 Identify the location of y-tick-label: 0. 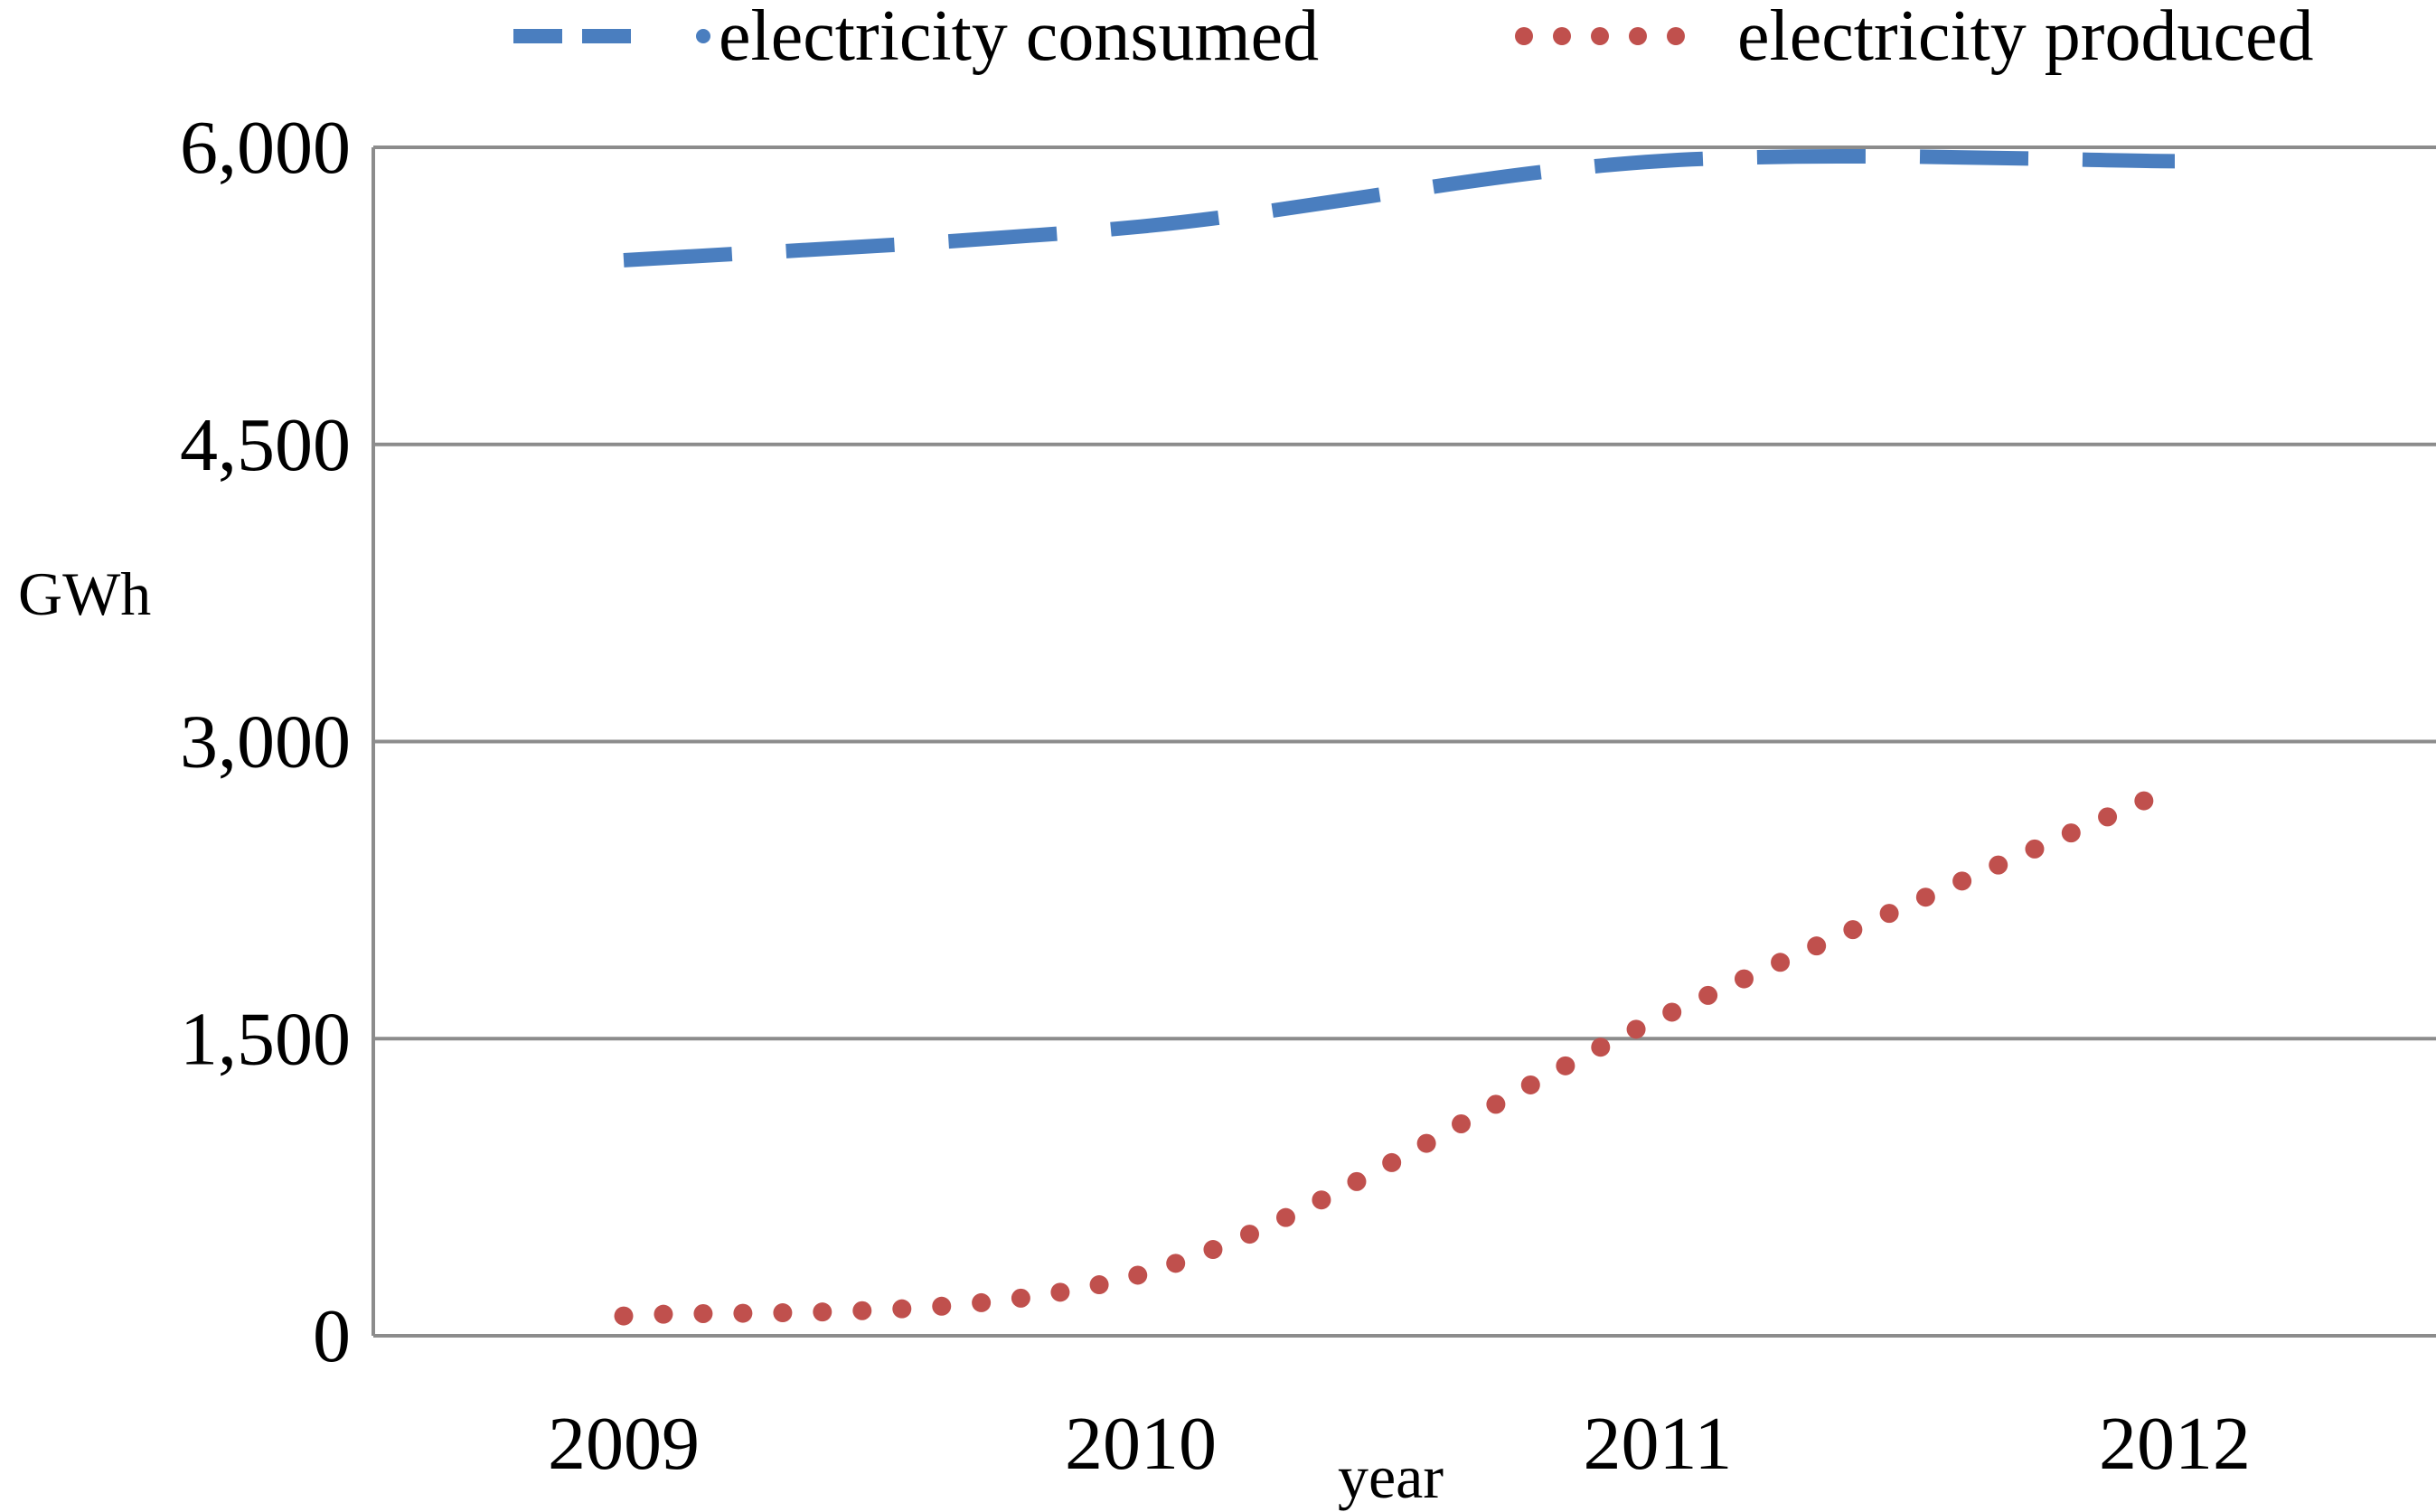
(332, 1336).